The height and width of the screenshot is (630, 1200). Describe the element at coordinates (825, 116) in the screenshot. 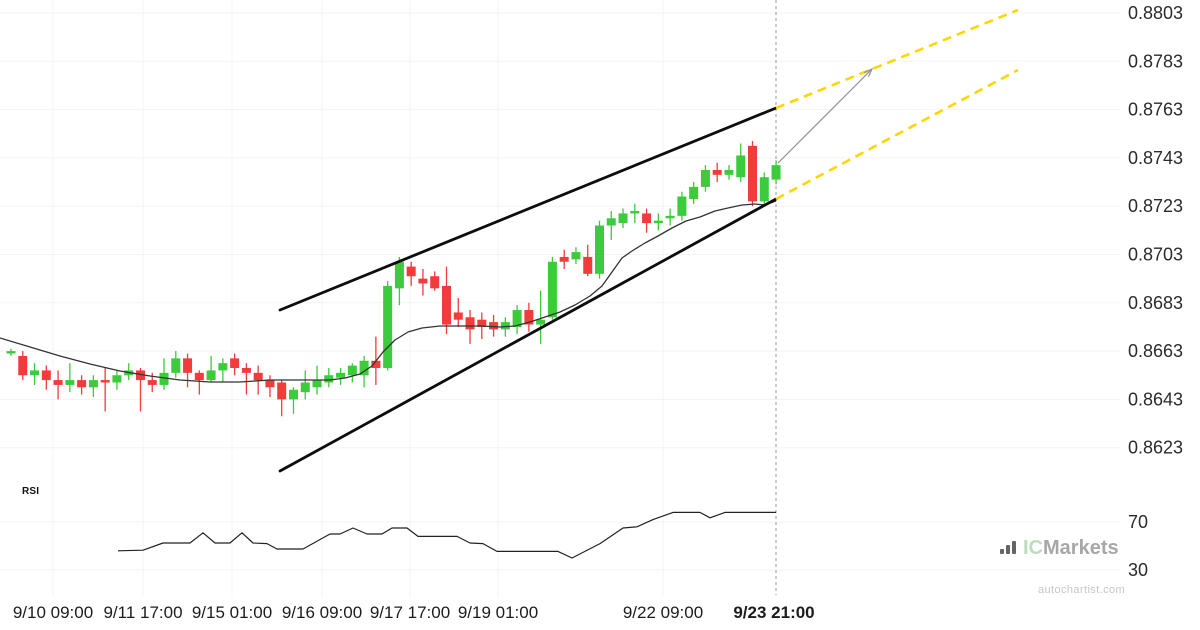

I see `forecast-arrow-line` at that location.